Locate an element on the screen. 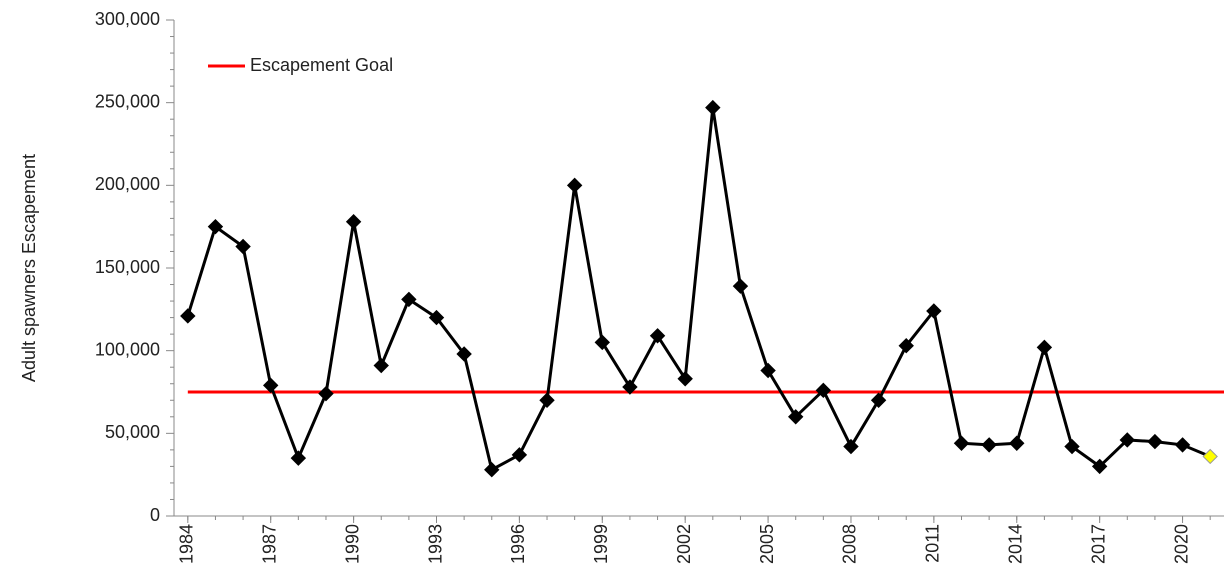 This screenshot has height=582, width=1224. y-tick-label: 100,000 is located at coordinates (127, 349).